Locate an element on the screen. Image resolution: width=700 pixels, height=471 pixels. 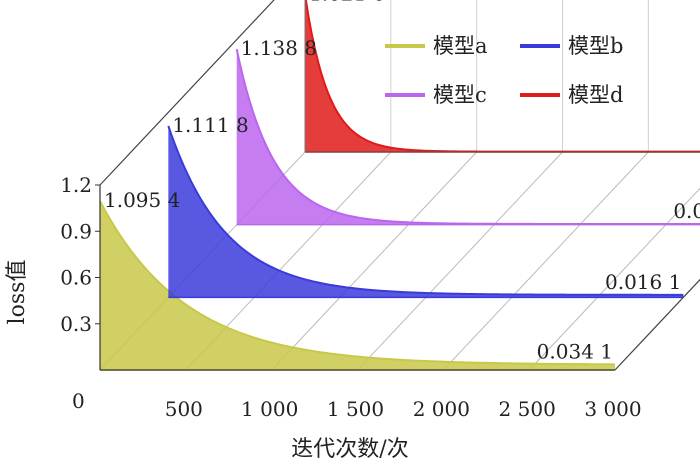
legend-label-1: 模型a is located at coordinates (460, 46).